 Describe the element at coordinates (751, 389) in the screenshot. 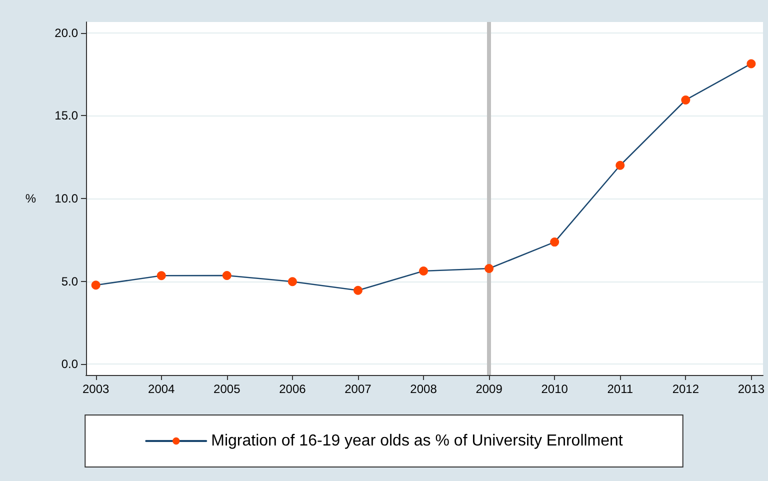

I see `x-tick-label: 2013` at that location.